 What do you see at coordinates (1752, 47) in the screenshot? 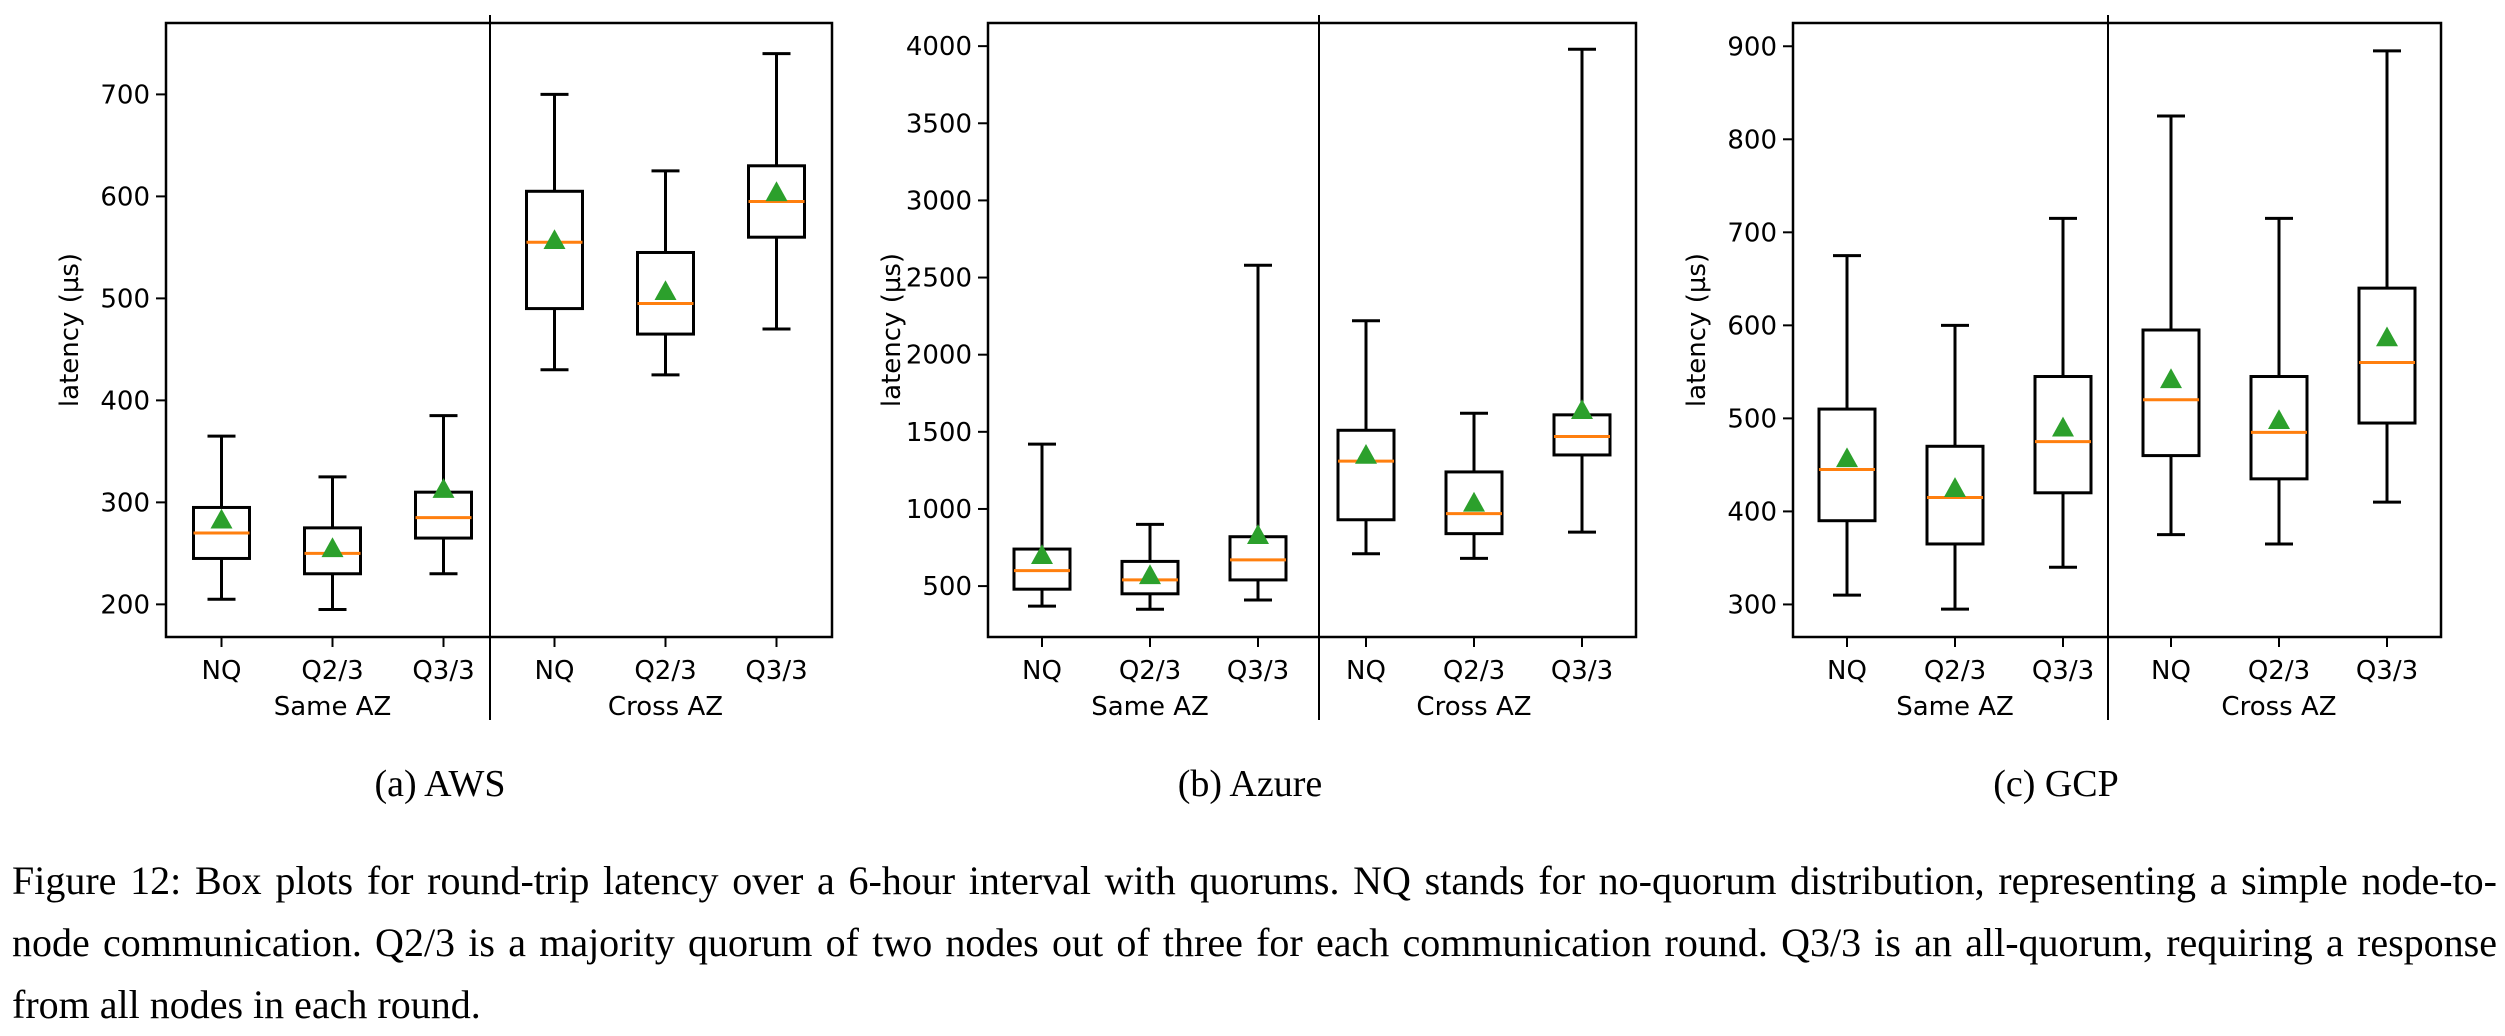
I see `y-tick-label: 900` at bounding box center [1752, 47].